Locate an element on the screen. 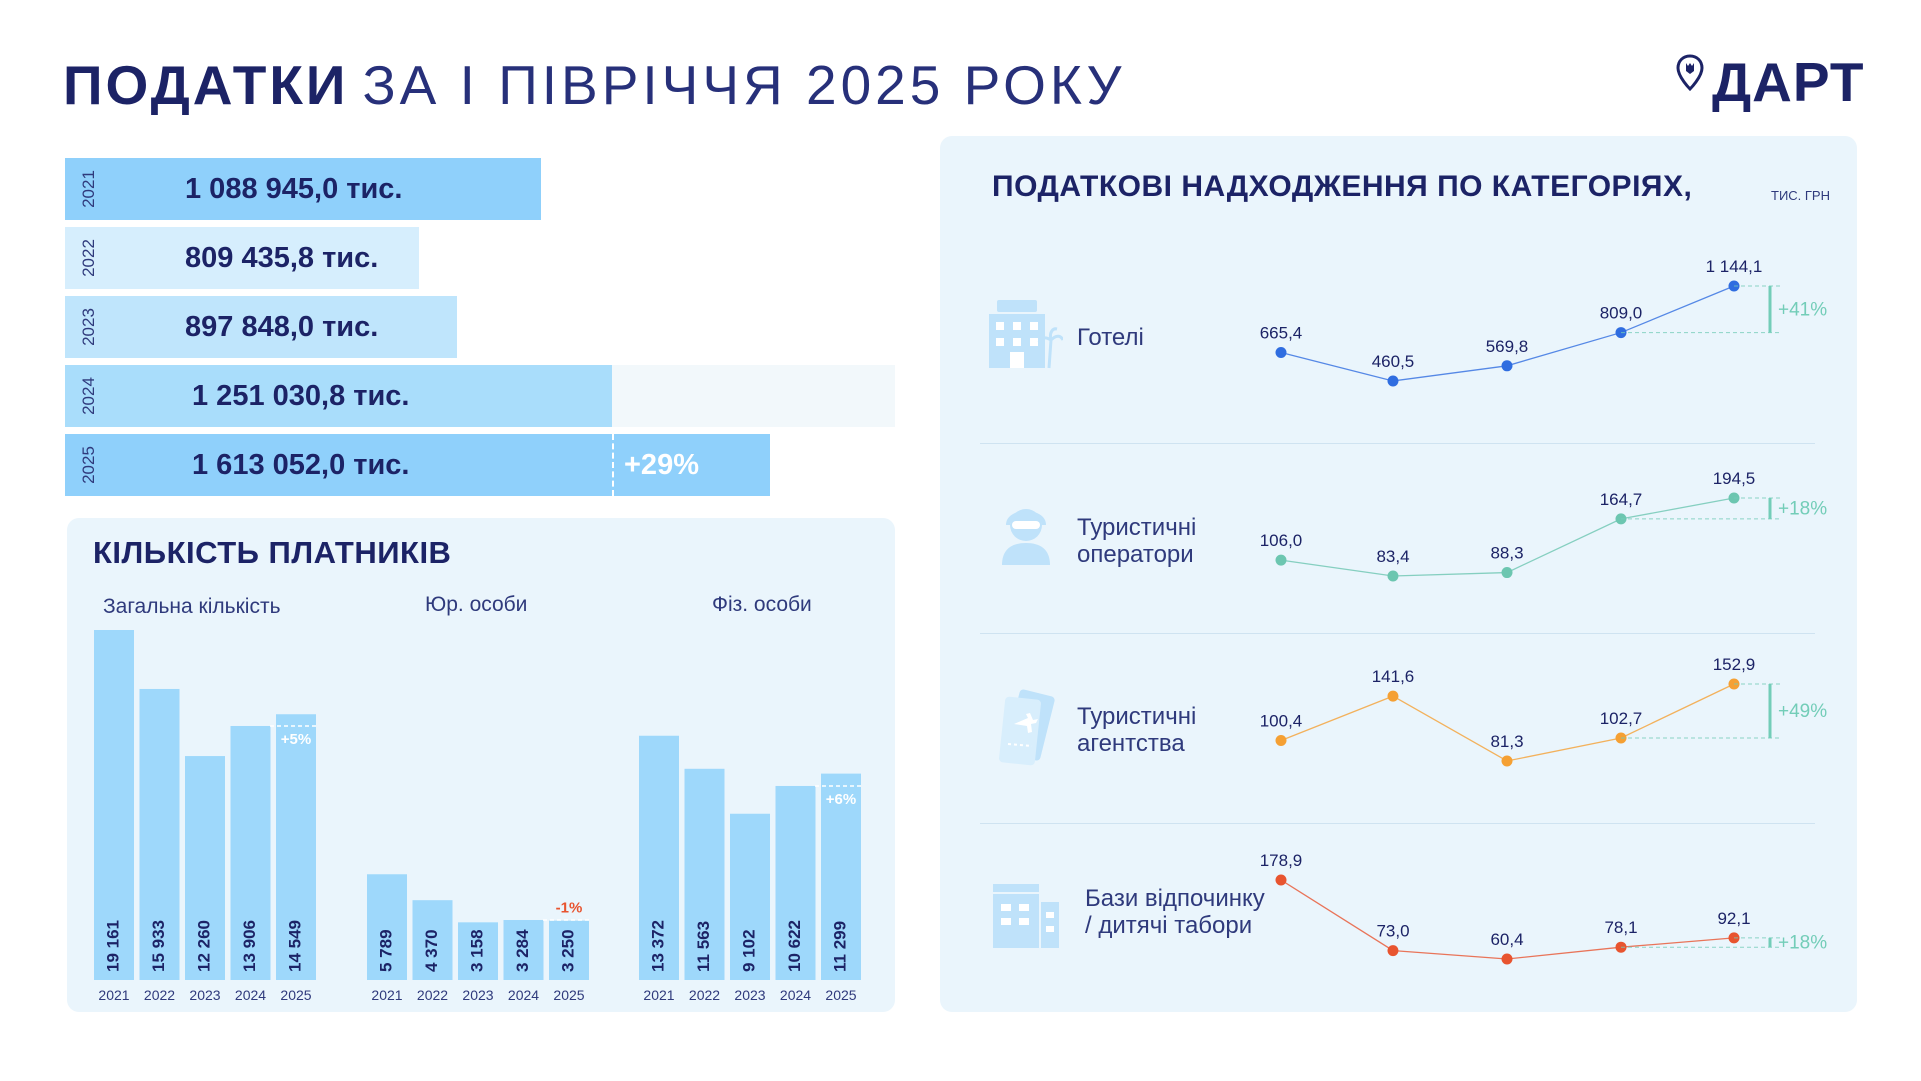 This screenshot has width=1921, height=1081. payer-value-label: 3 284 is located at coordinates (522, 950).